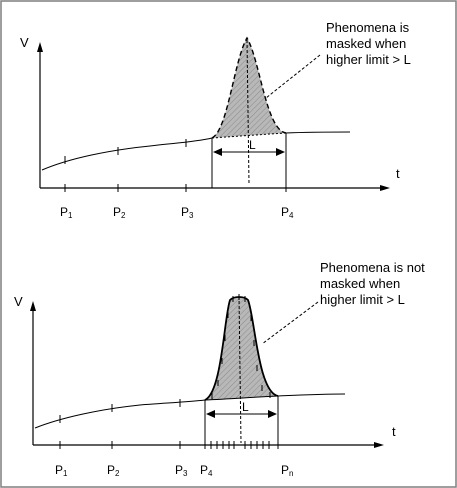 This screenshot has height=488, width=457. Describe the element at coordinates (379, 445) in the screenshot. I see `bottom-x-axis-arrow` at that location.